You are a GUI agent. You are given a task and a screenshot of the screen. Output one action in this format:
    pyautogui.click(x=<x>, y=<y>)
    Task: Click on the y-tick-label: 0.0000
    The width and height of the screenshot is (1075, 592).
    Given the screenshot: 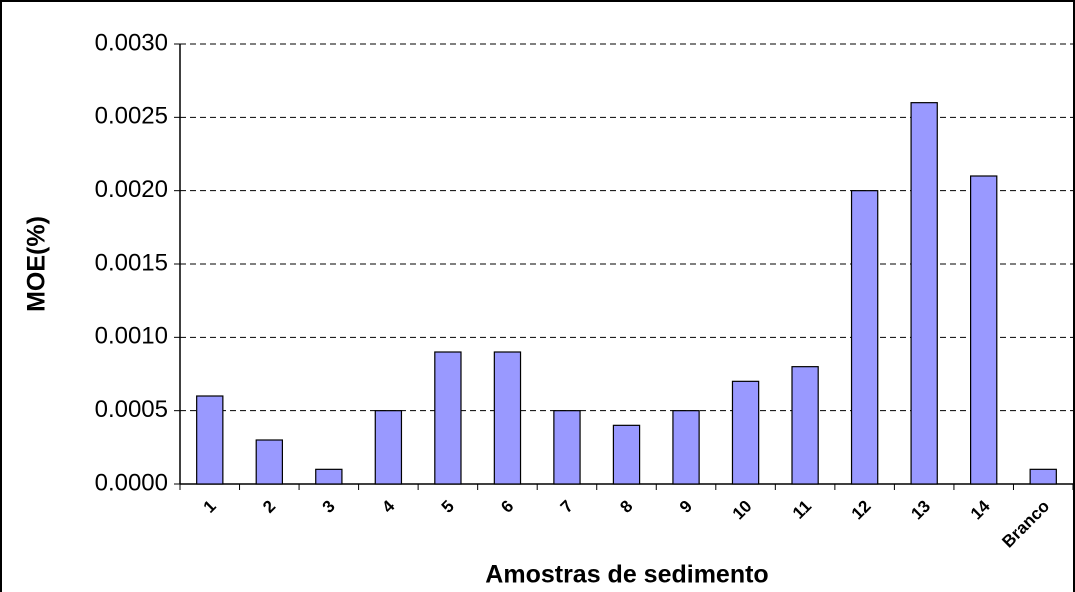 What is the action you would take?
    pyautogui.click(x=131, y=482)
    